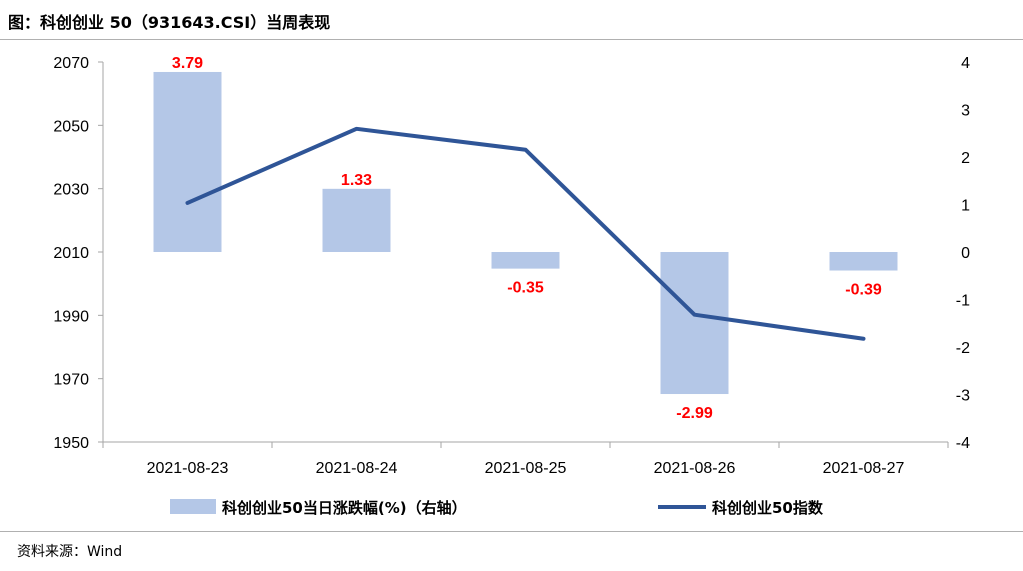  I want to click on left-axis-tick-label: 1970, so click(71, 380).